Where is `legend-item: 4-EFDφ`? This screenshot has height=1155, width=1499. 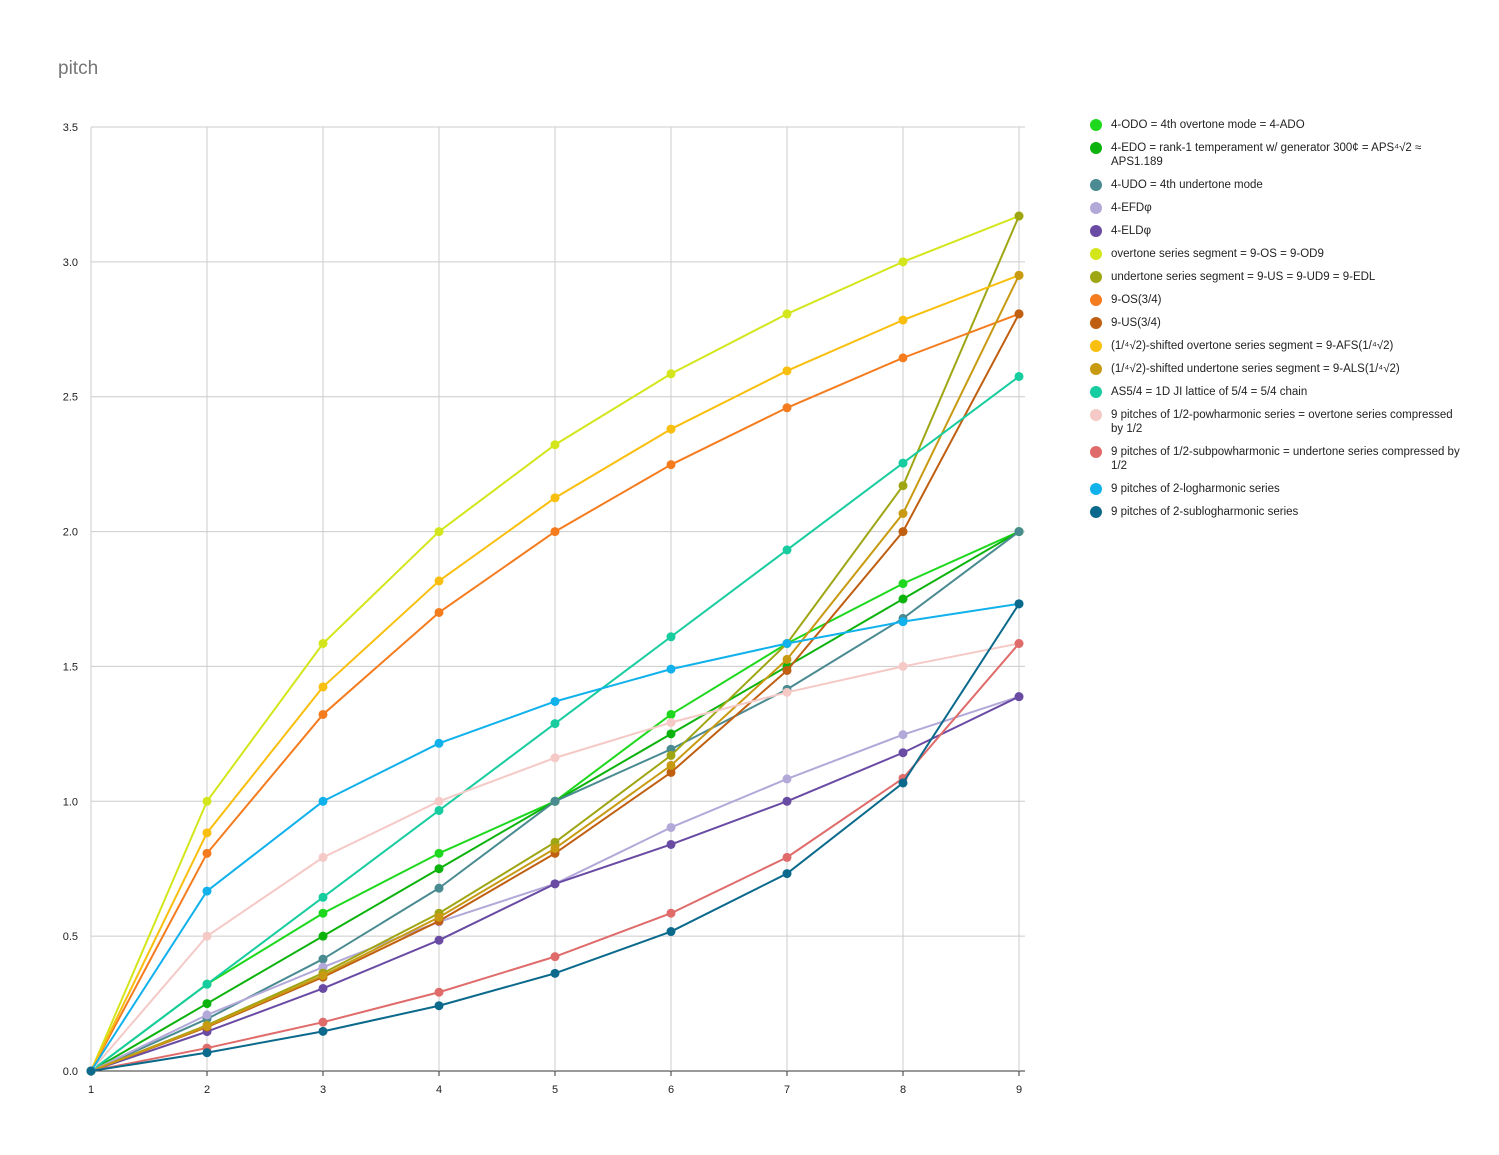 legend-item: 4-EFDφ is located at coordinates (1275, 208).